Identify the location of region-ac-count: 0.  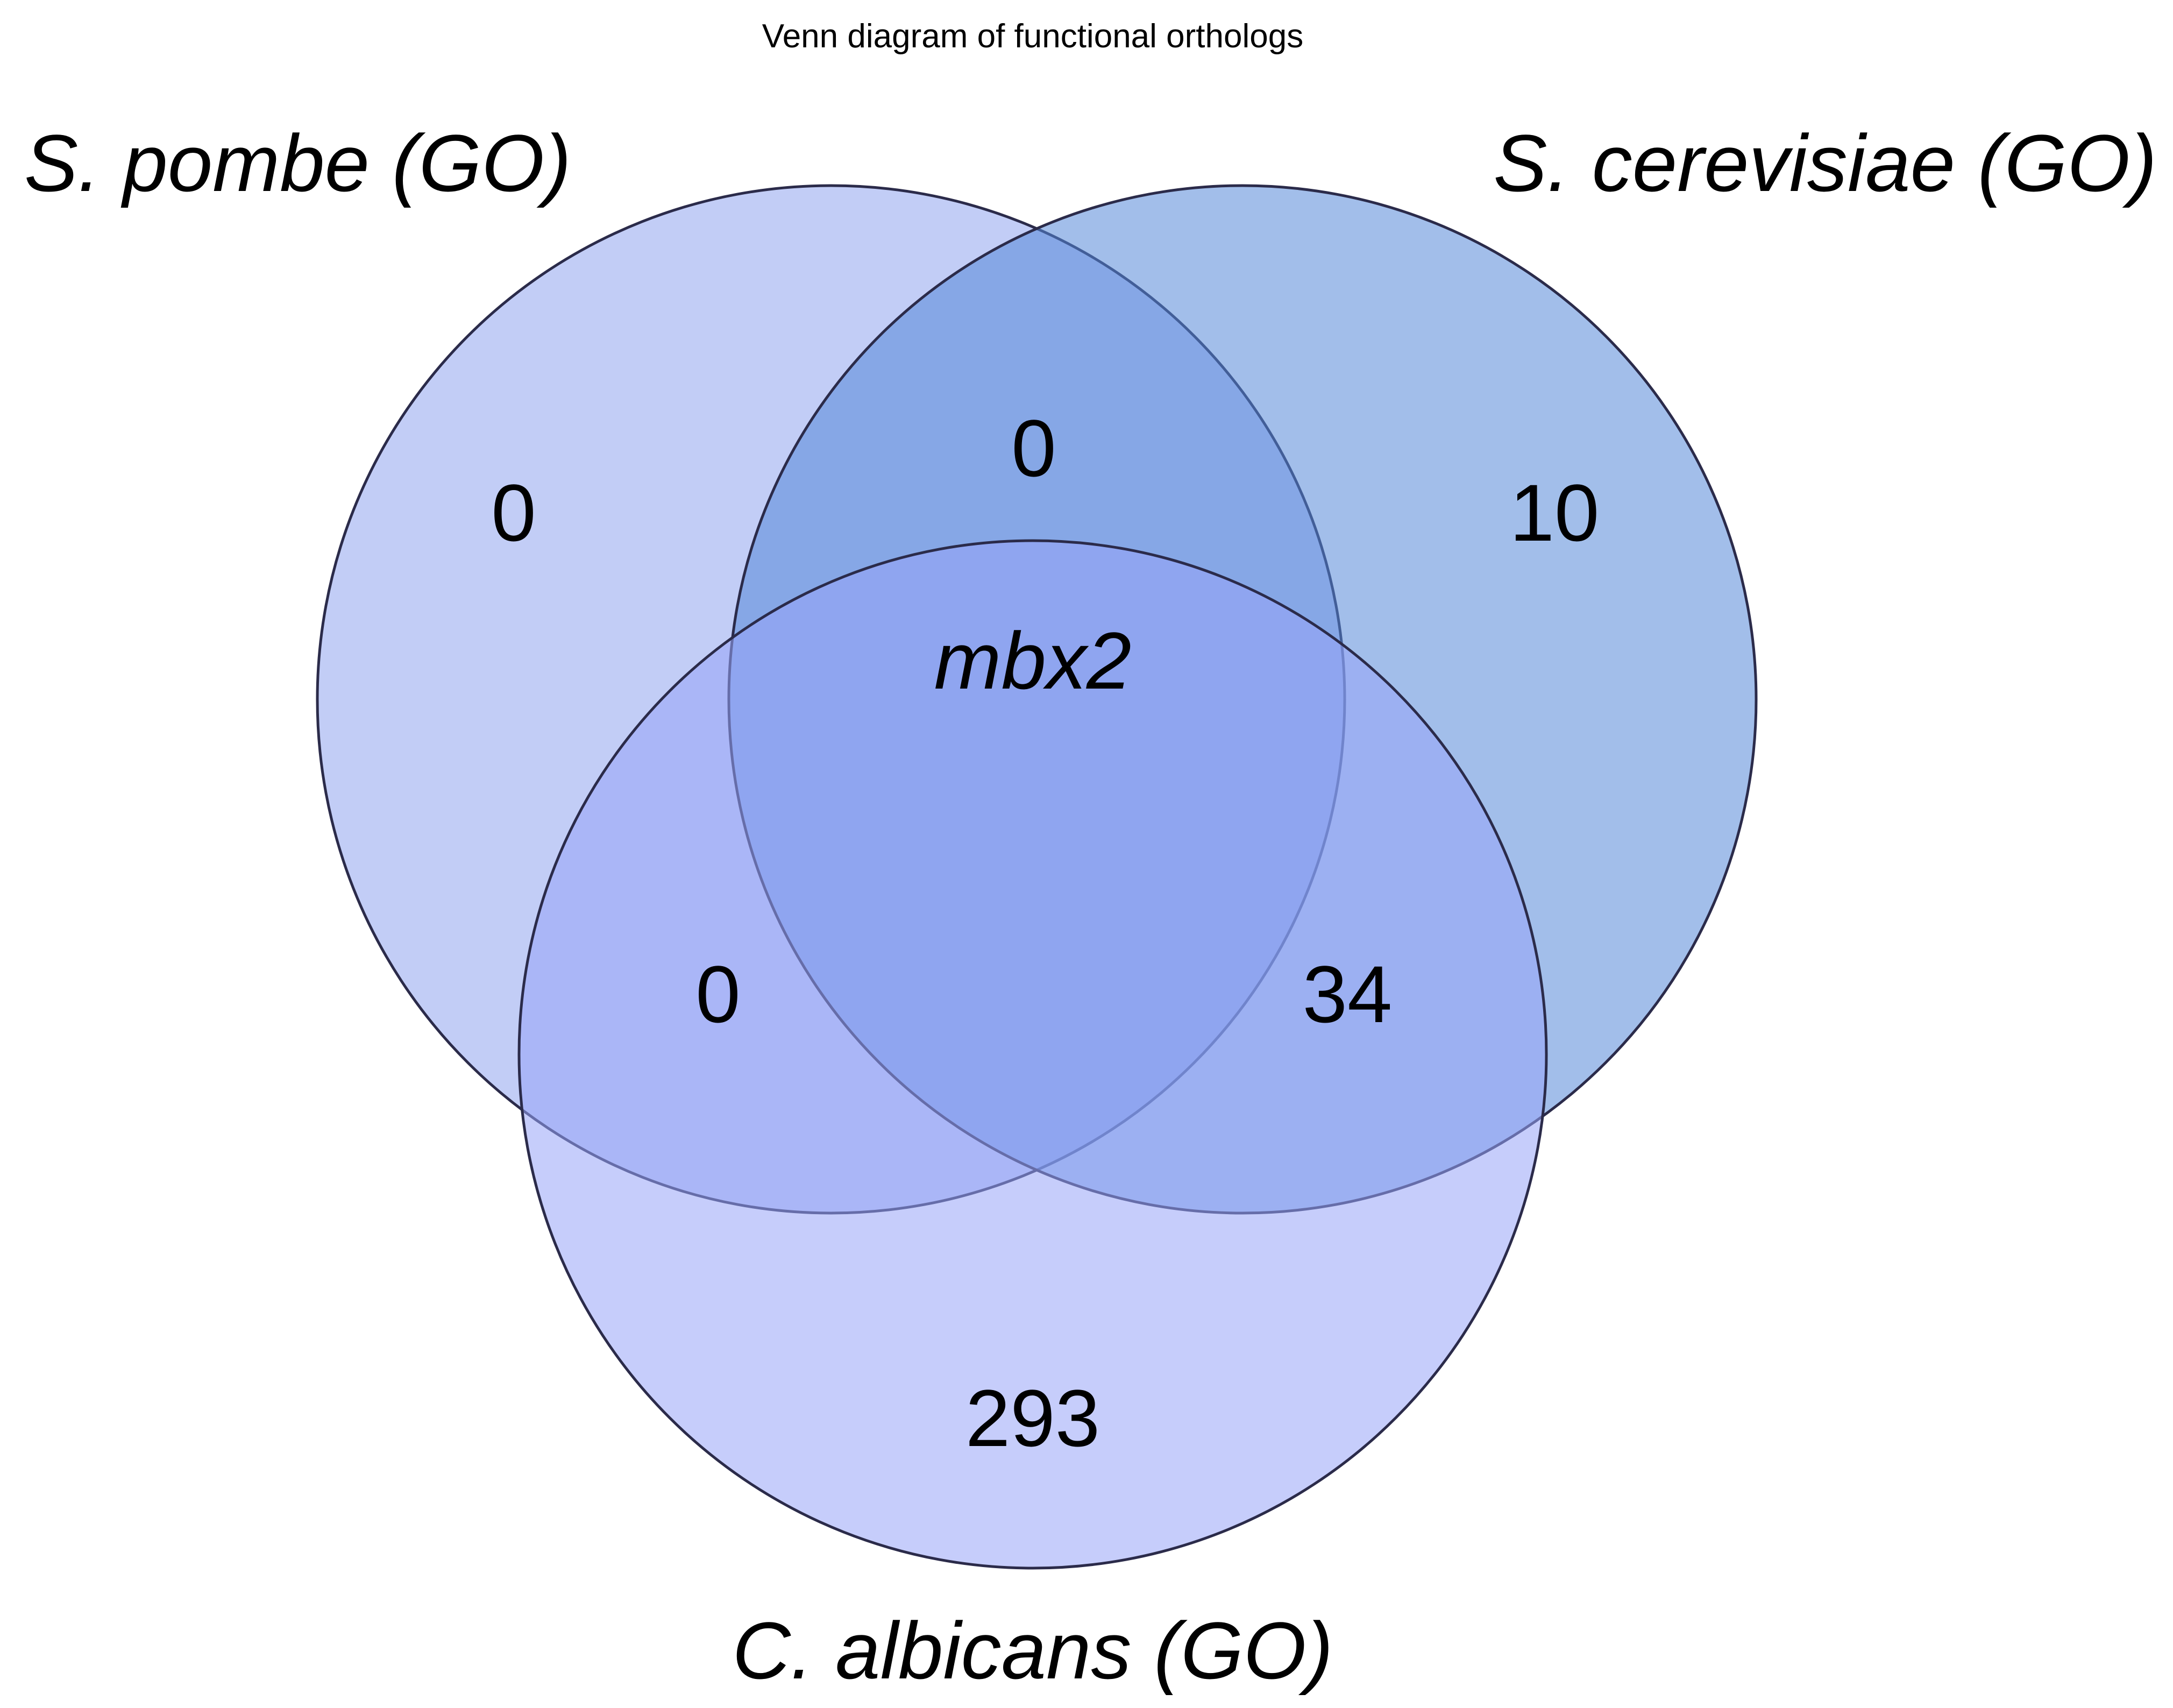
(717, 994).